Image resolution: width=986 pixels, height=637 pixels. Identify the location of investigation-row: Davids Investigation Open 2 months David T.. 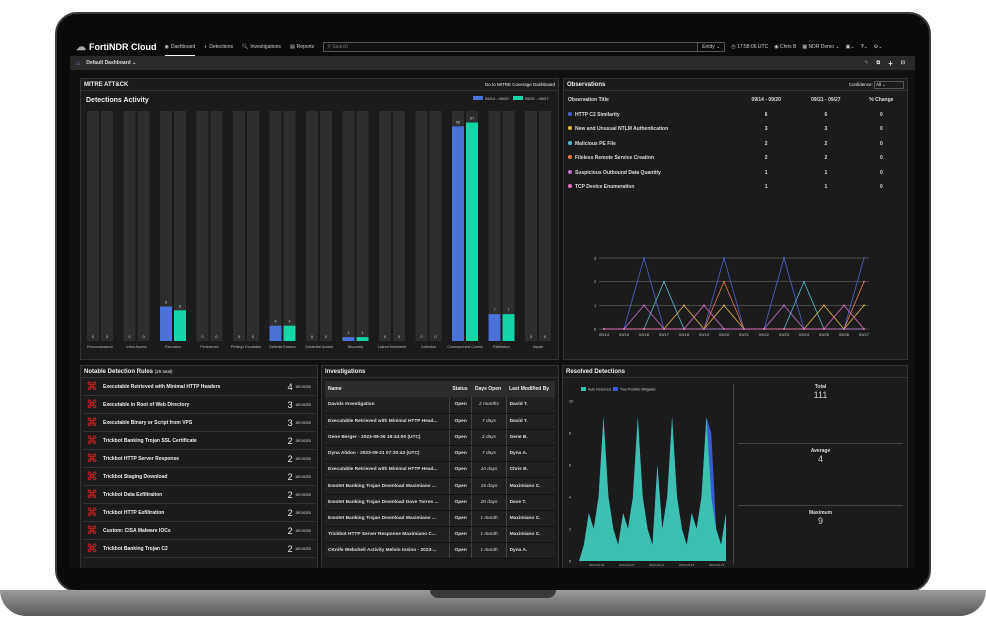
(440, 405).